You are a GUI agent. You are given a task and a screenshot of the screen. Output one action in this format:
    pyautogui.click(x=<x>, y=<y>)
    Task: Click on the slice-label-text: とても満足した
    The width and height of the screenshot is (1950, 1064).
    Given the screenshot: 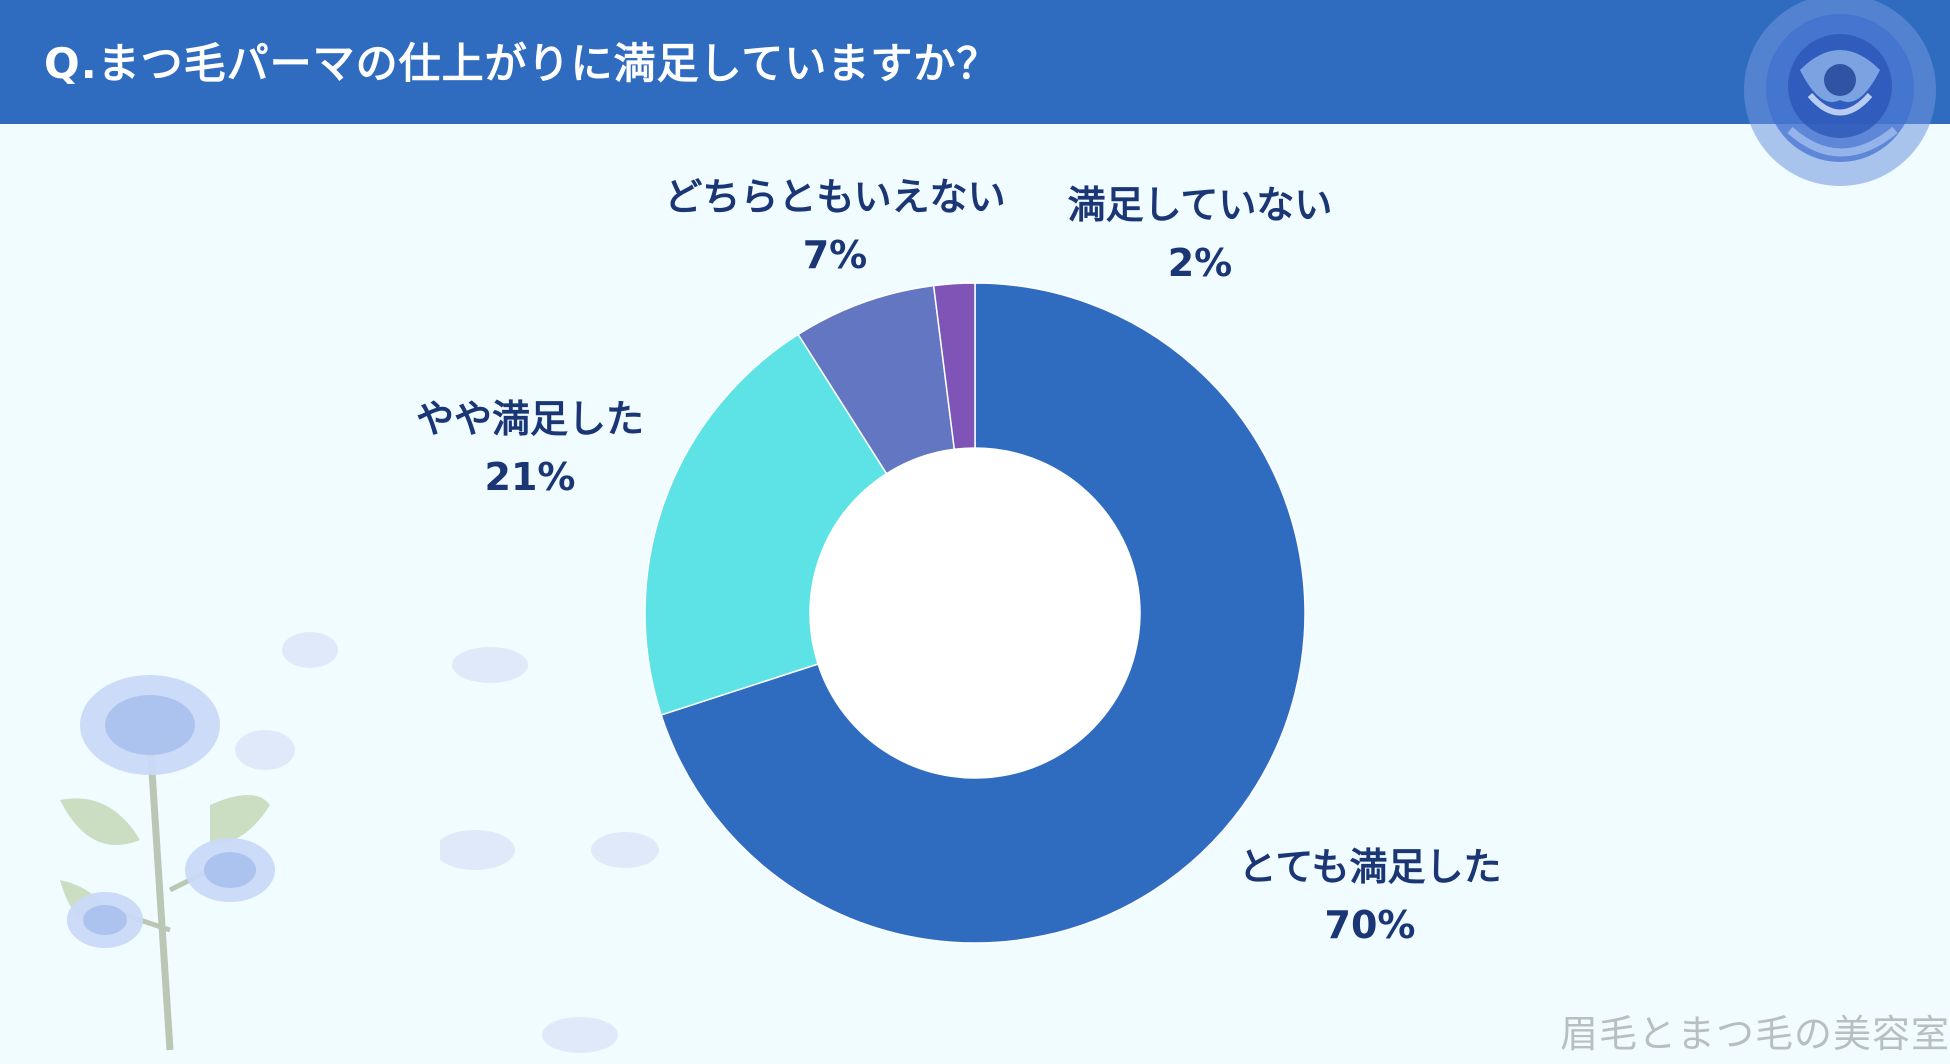 What is the action you would take?
    pyautogui.click(x=1370, y=867)
    